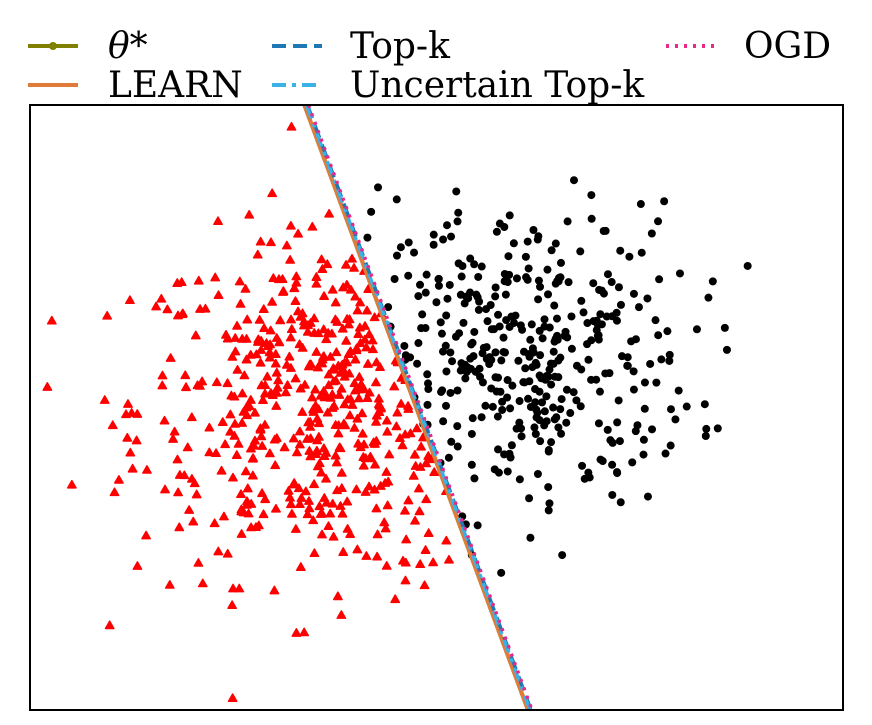 Image resolution: width=872 pixels, height=725 pixels. Describe the element at coordinates (128, 46) in the screenshot. I see `legend-label-theta-star: θ*` at that location.